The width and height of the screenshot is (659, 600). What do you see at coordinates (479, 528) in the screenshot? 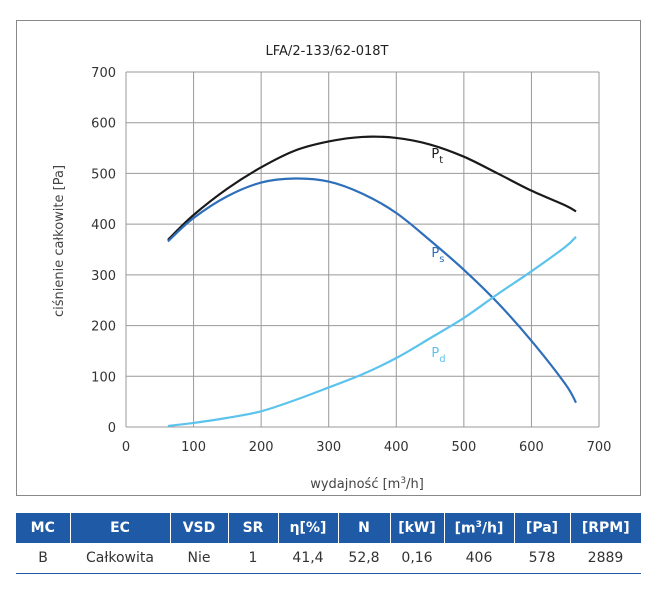
I see `table-header-cell: [m3/h]` at bounding box center [479, 528].